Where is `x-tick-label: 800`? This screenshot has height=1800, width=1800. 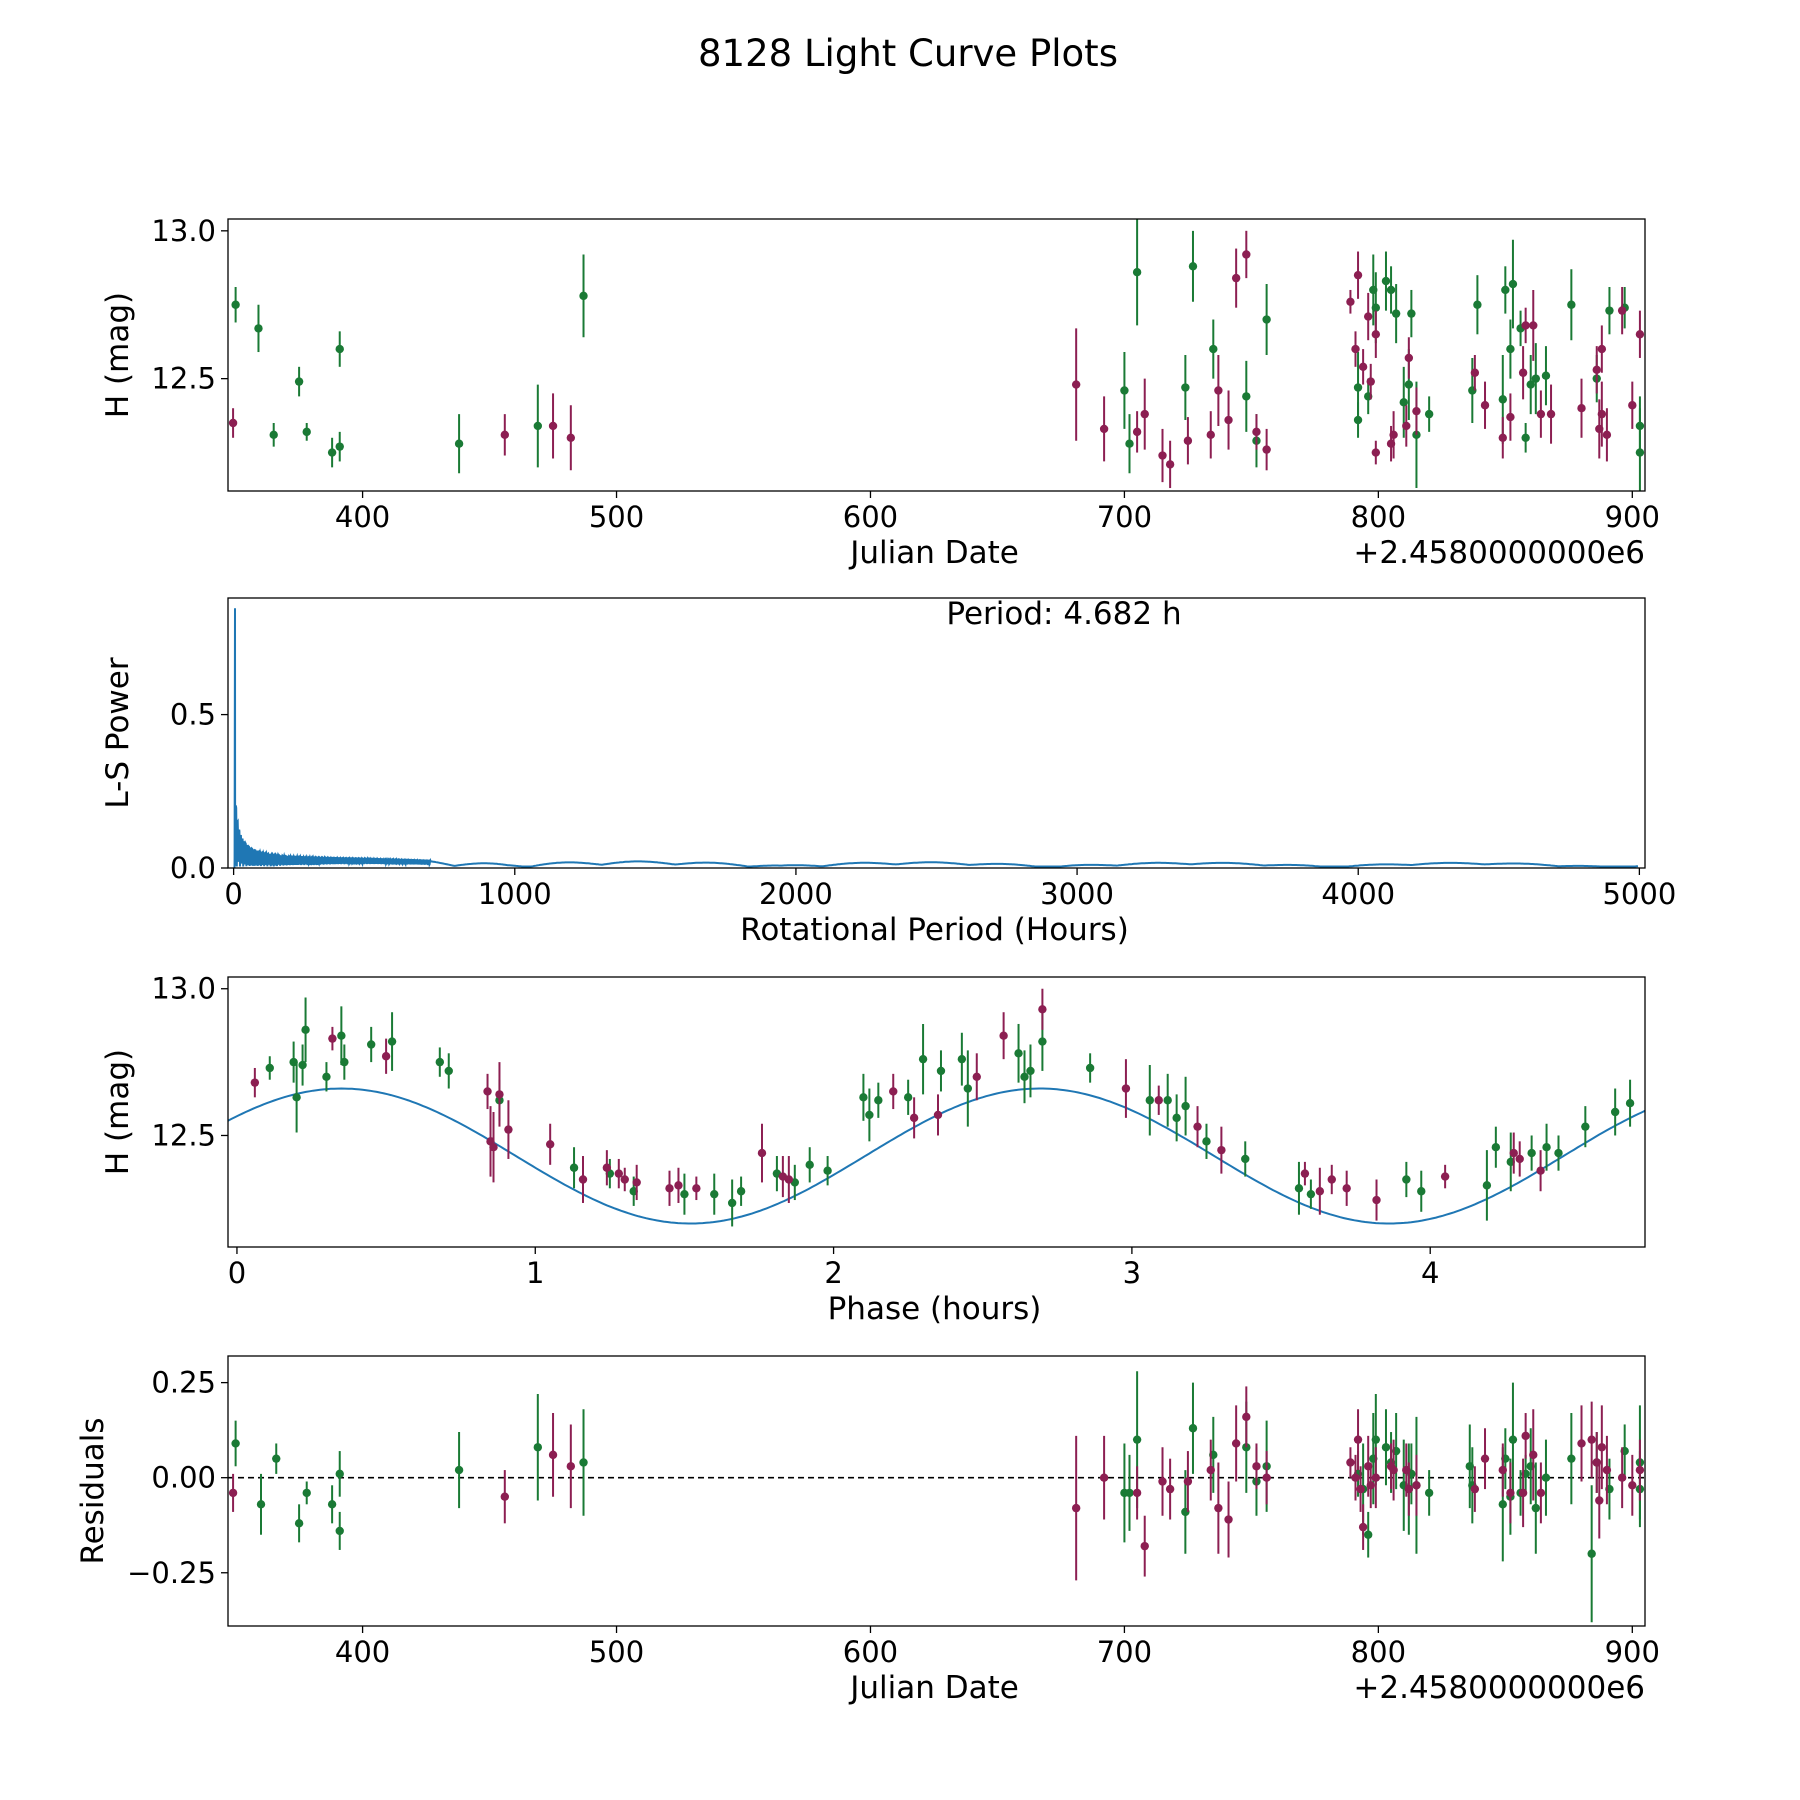 x-tick-label: 800 is located at coordinates (1378, 517).